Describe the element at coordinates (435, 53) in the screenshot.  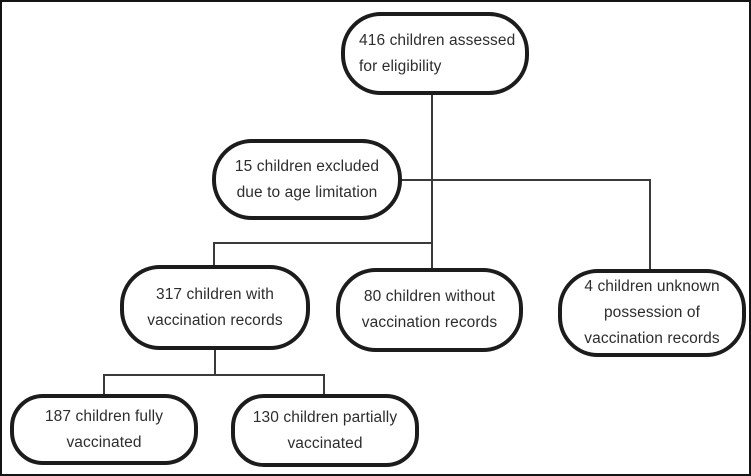
I see `node-416-assessed: 416 children assessed for eligibility` at that location.